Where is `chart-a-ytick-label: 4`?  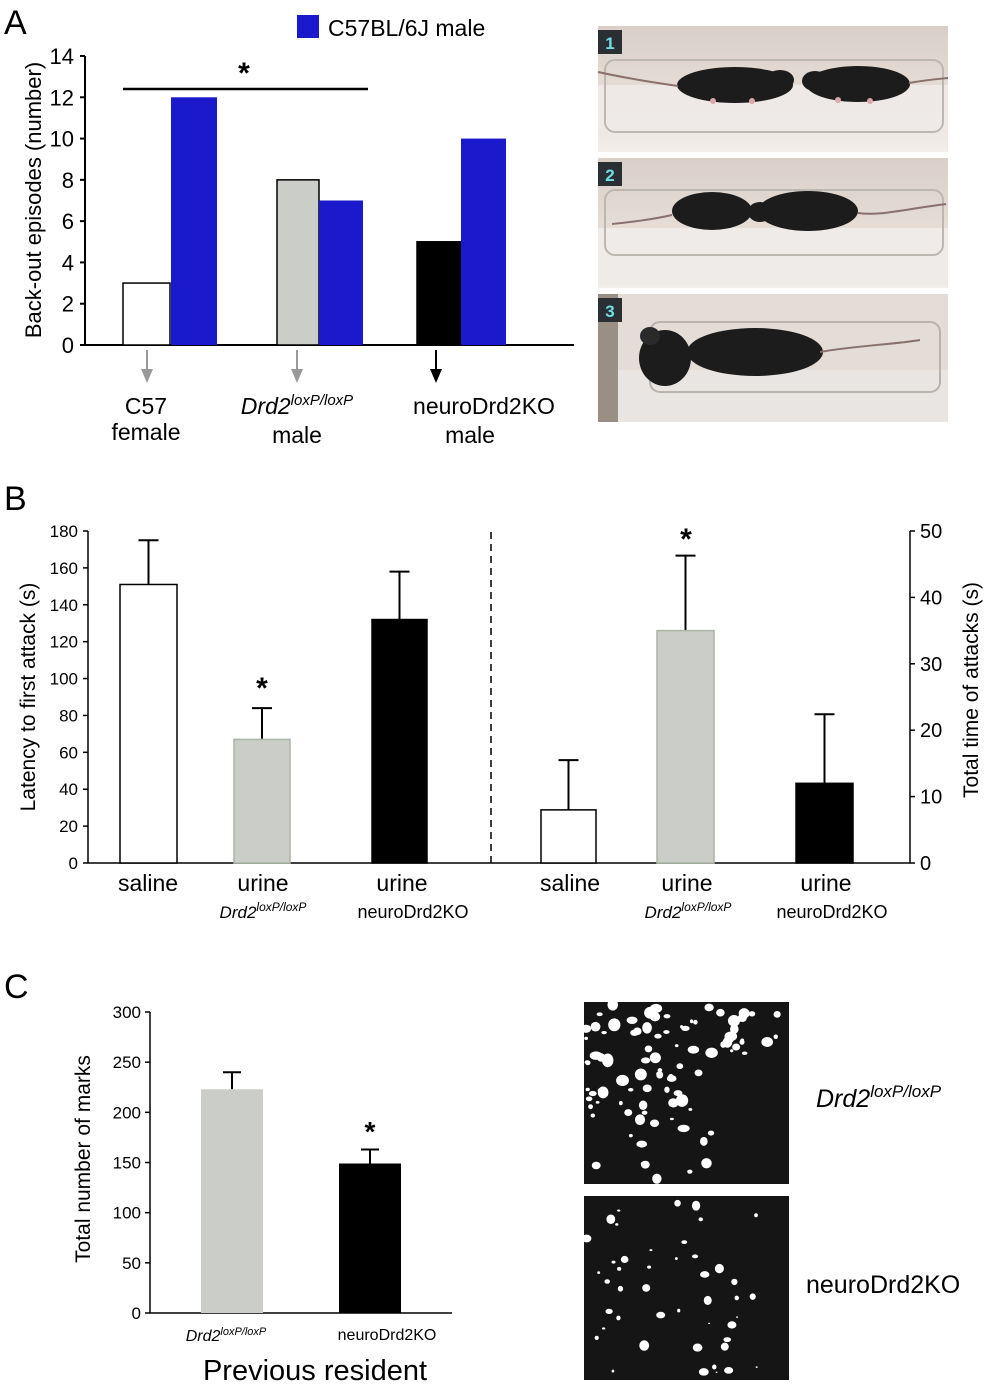
chart-a-ytick-label: 4 is located at coordinates (68, 262).